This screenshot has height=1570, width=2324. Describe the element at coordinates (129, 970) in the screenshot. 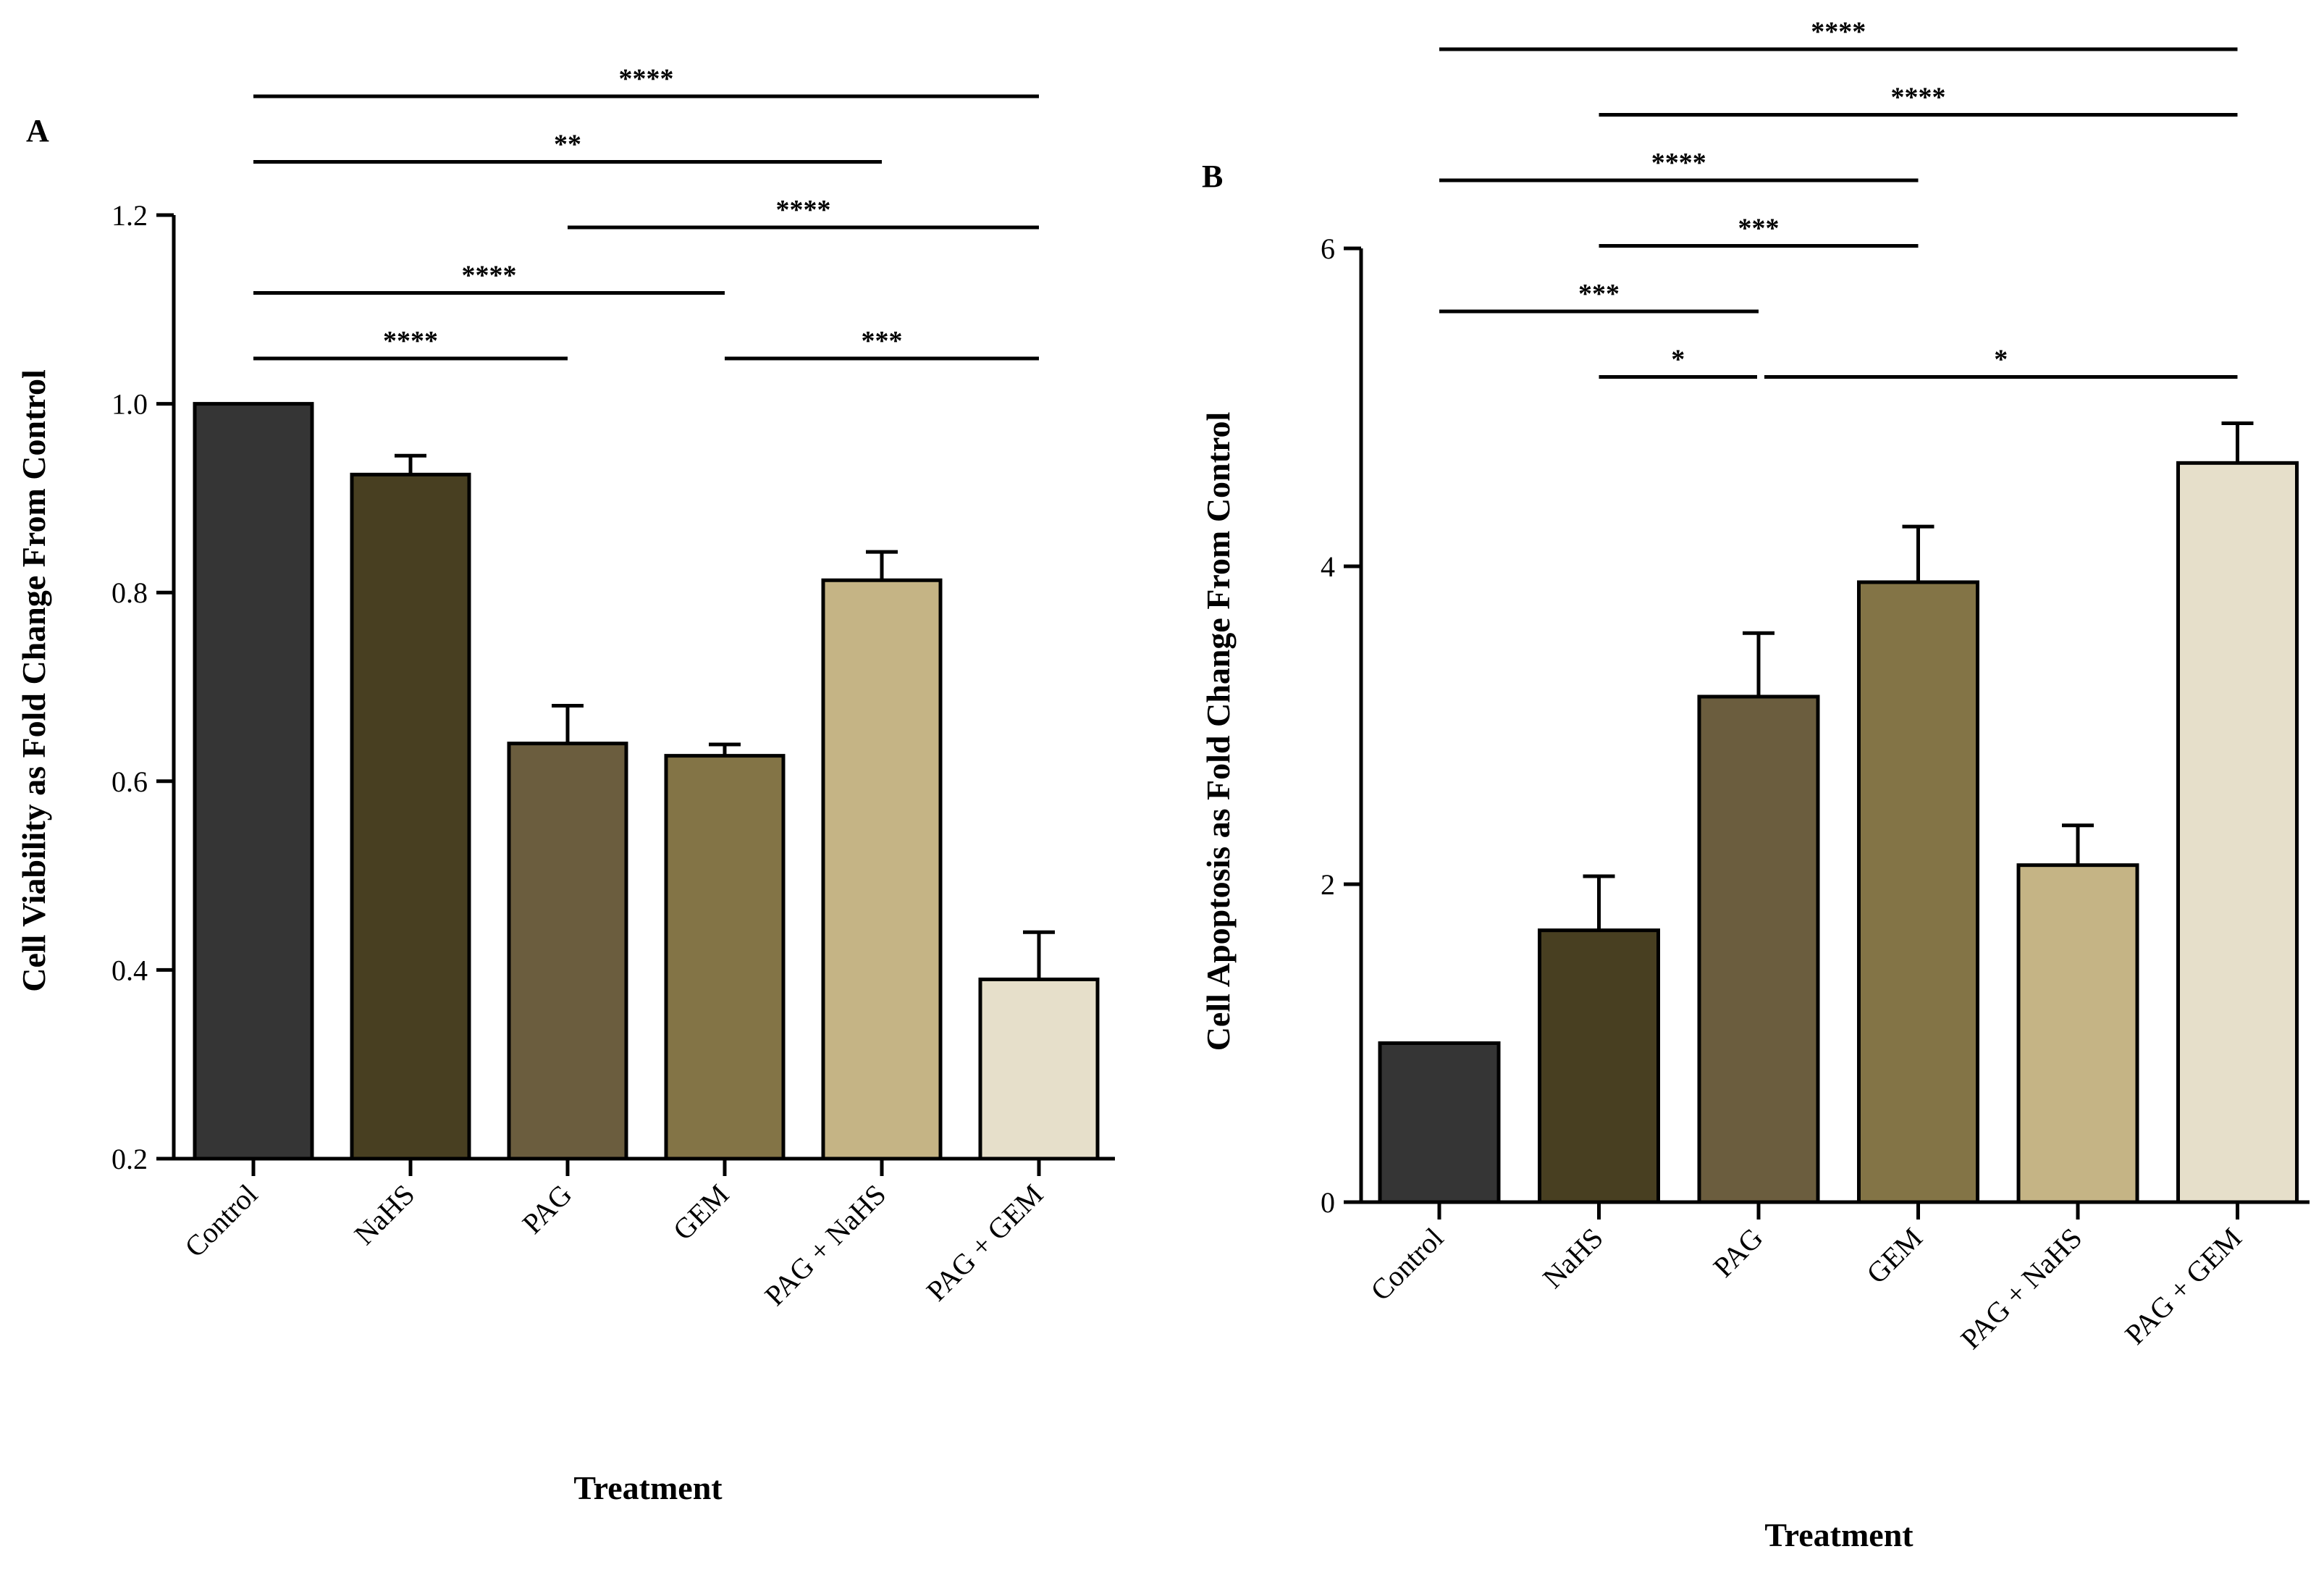

I see `panel-a-y-tick-label: 0.4` at that location.